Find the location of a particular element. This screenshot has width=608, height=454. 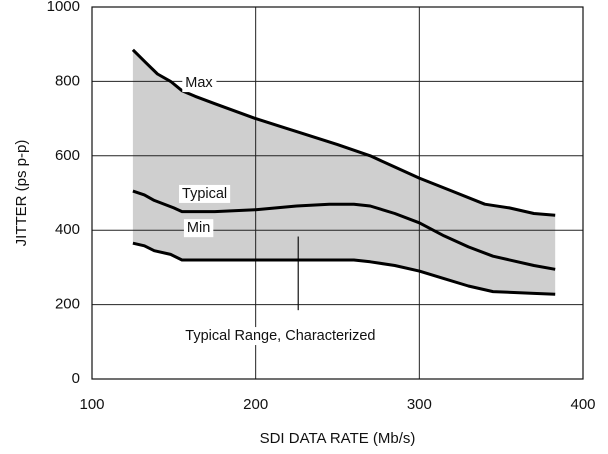

x-tick-label-400: 400 is located at coordinates (582, 404).